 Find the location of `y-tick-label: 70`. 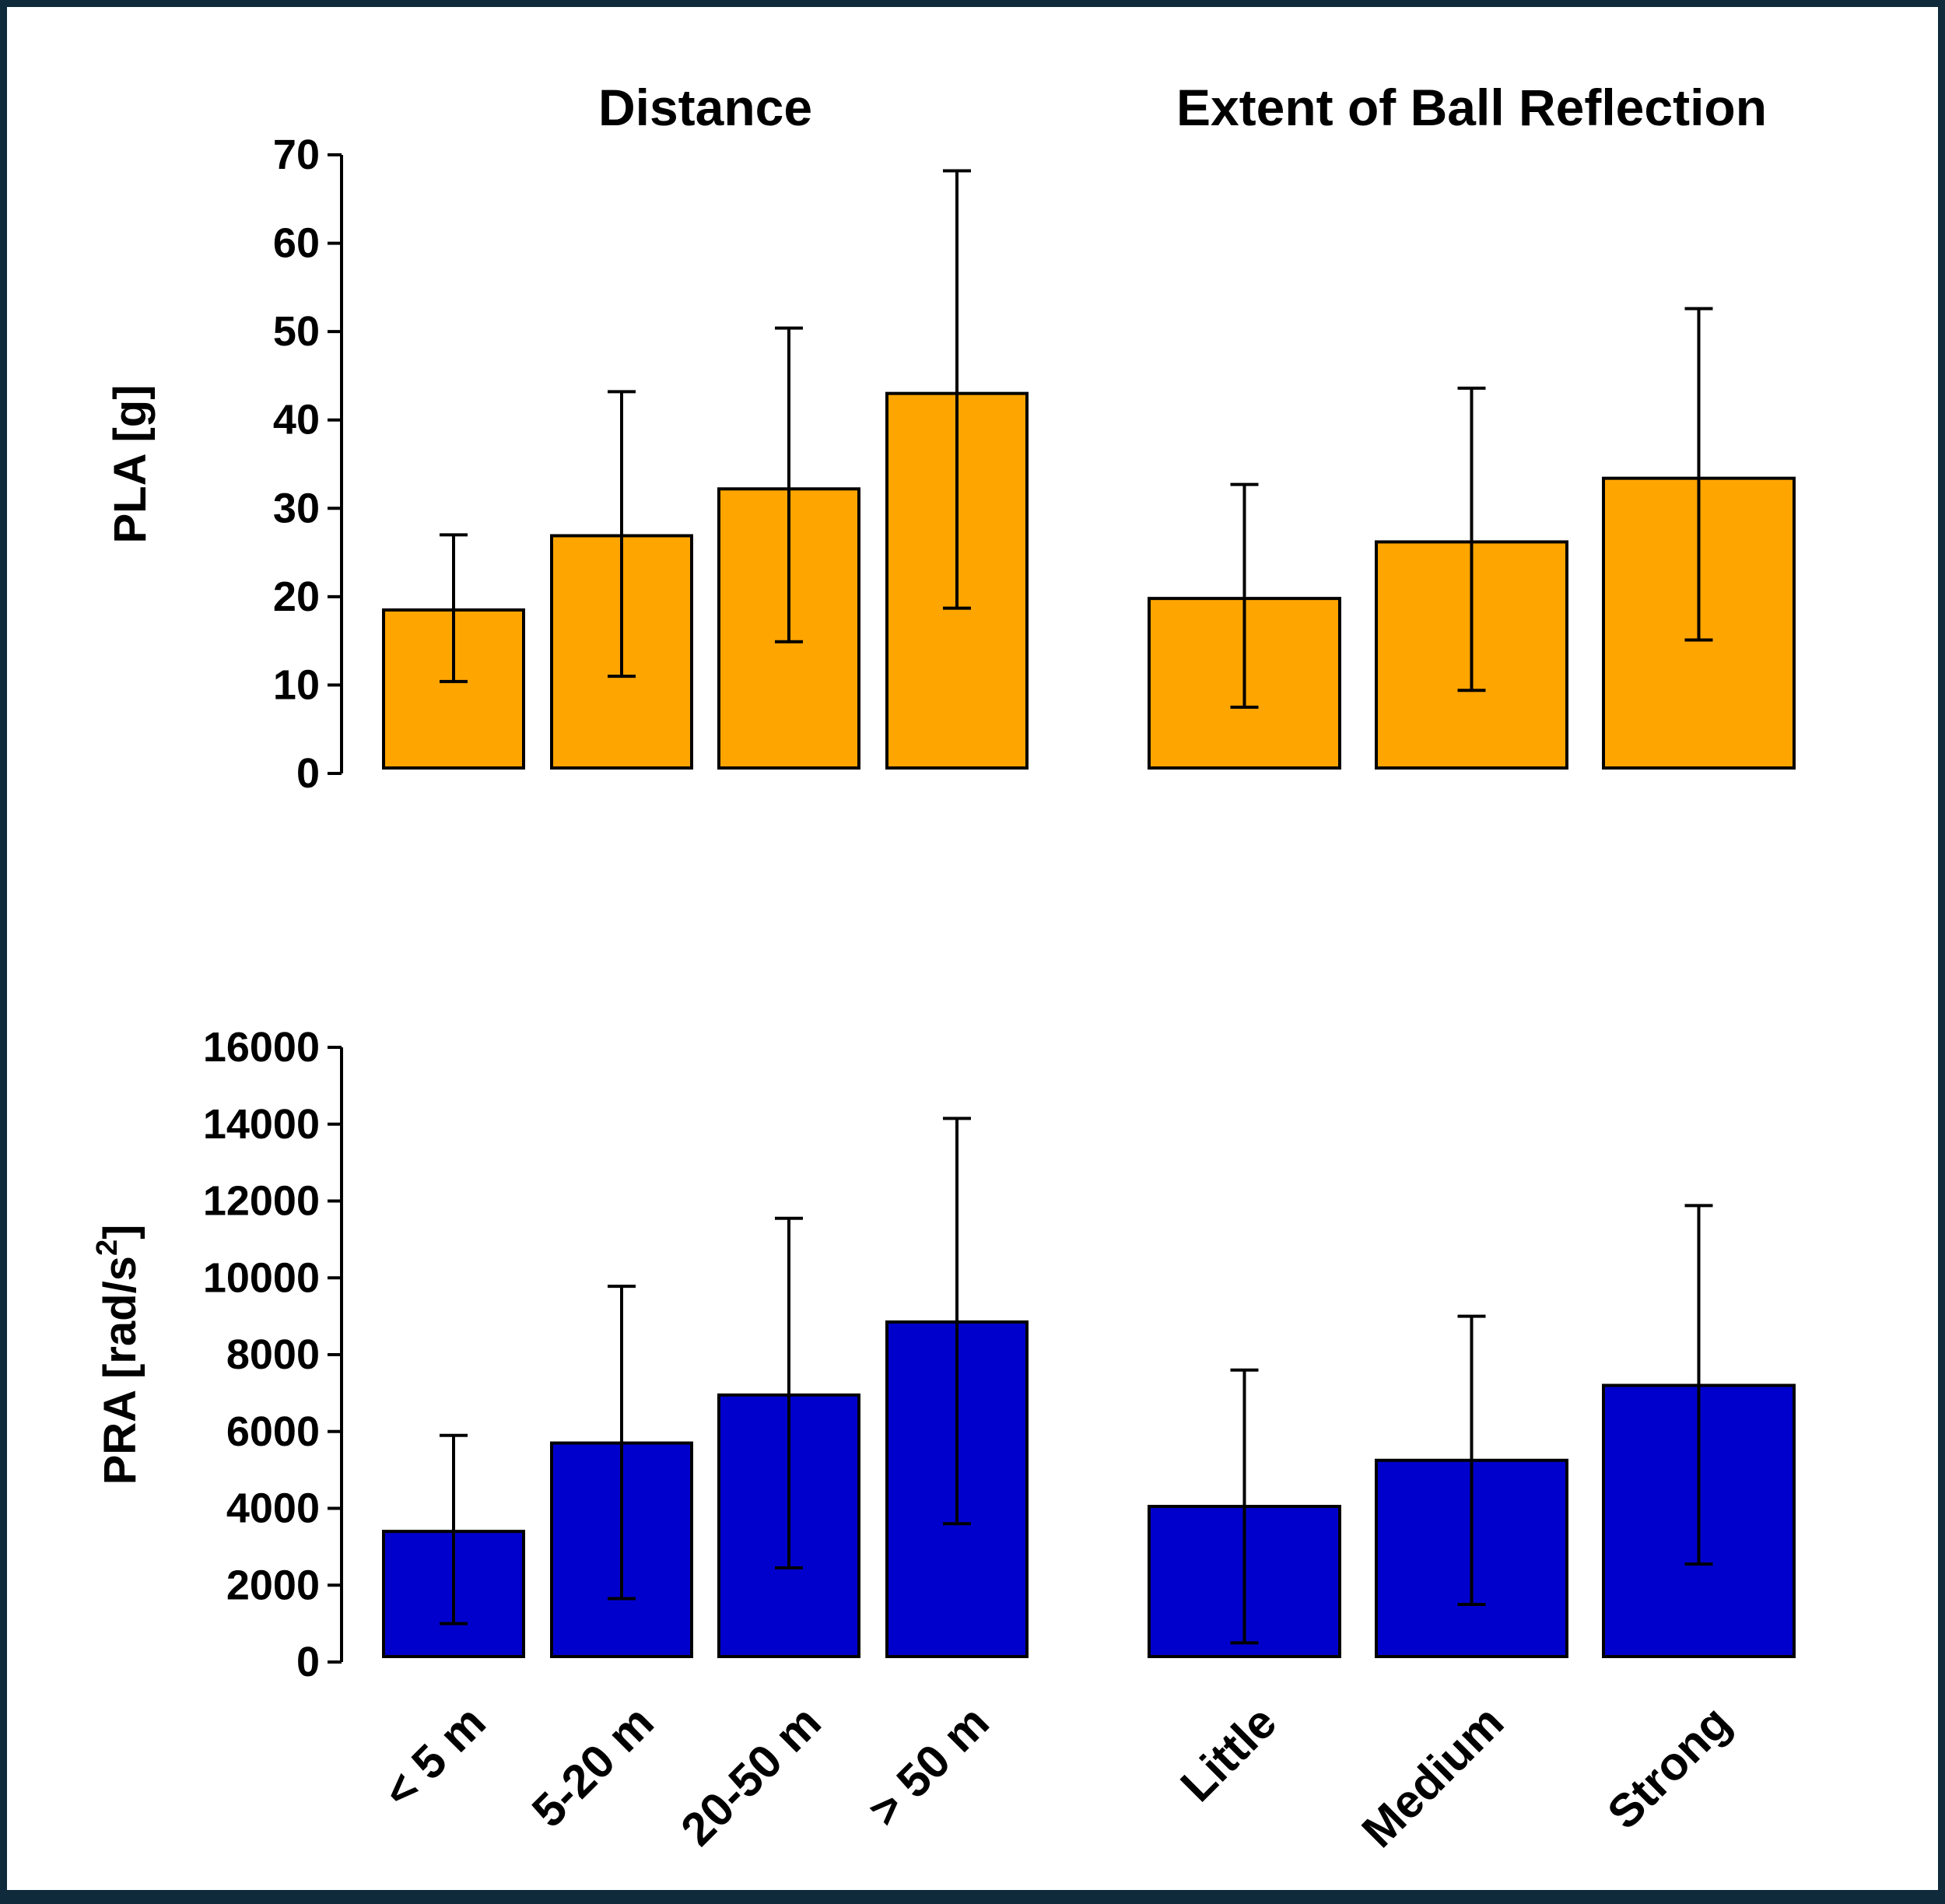

y-tick-label: 70 is located at coordinates (296, 154).